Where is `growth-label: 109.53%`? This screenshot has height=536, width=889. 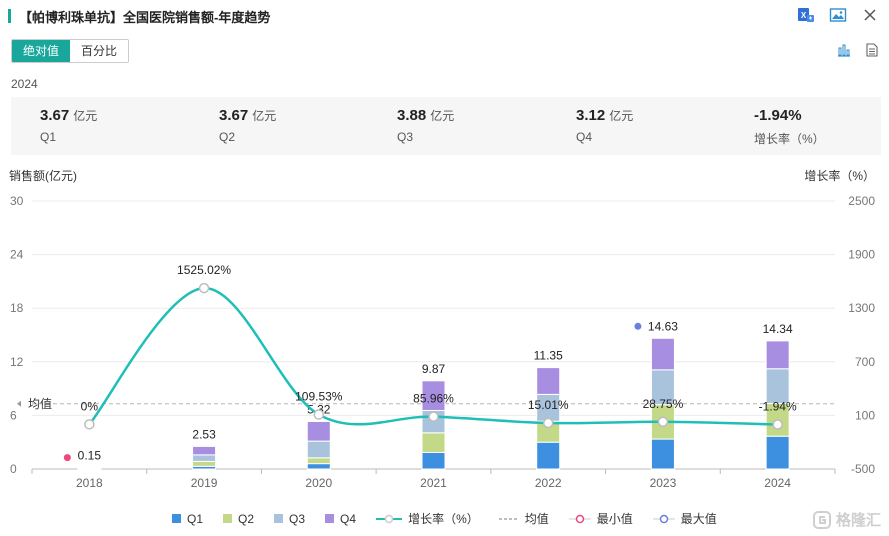 growth-label: 109.53% is located at coordinates (319, 397).